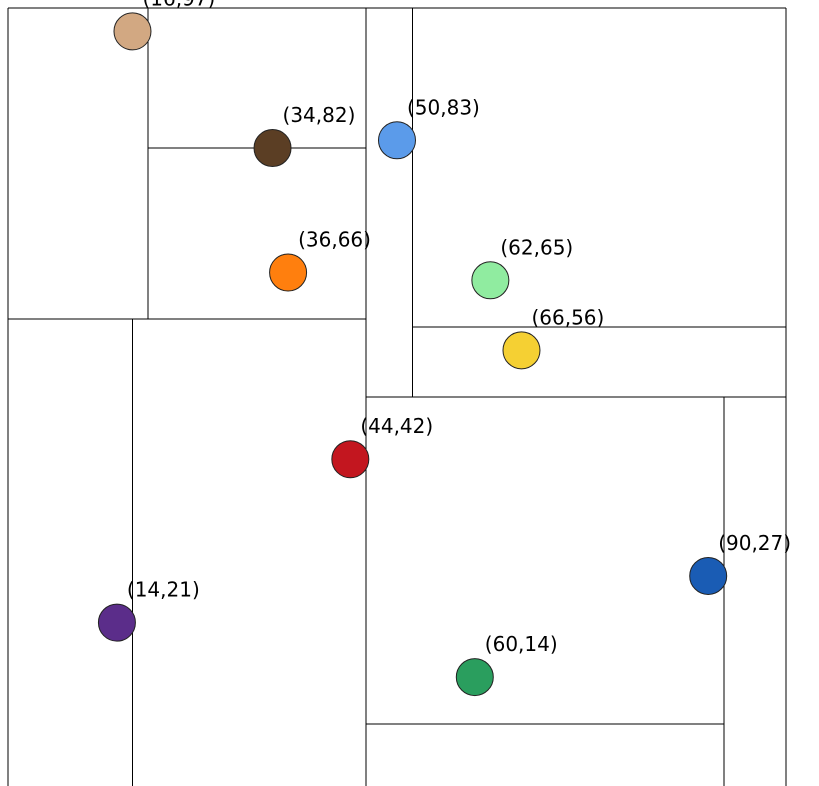 The image size is (819, 786). Describe the element at coordinates (178, 5) in the screenshot. I see `point-label: (16,97)` at that location.